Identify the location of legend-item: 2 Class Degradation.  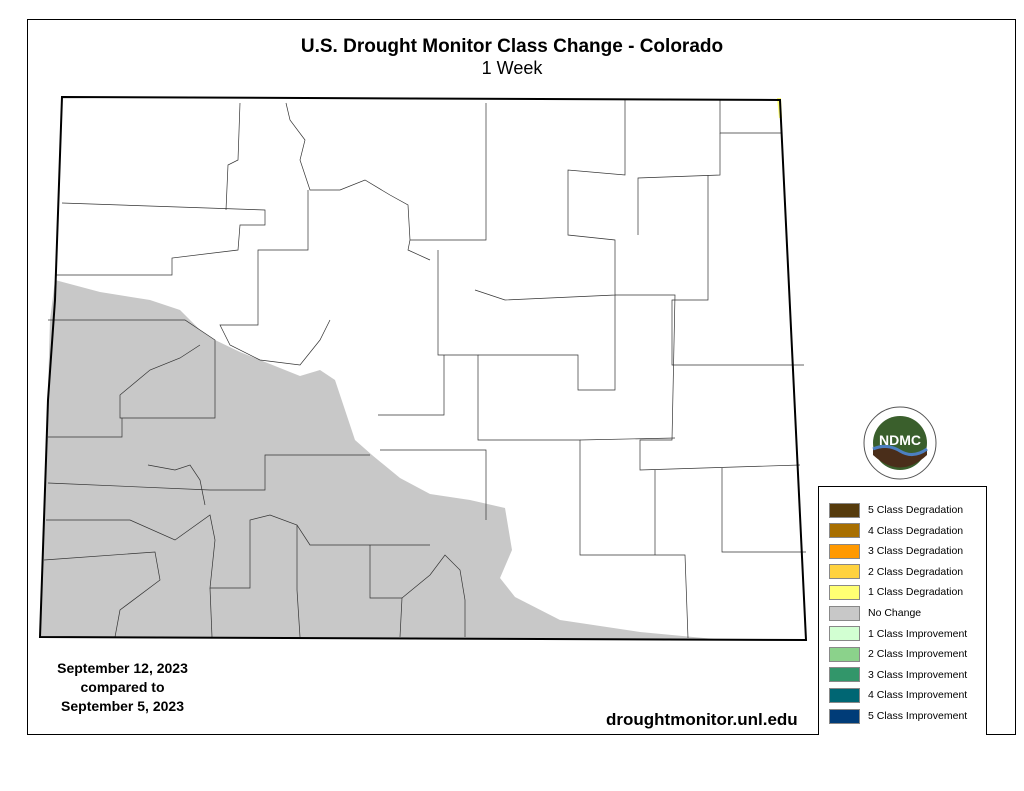
(896, 572).